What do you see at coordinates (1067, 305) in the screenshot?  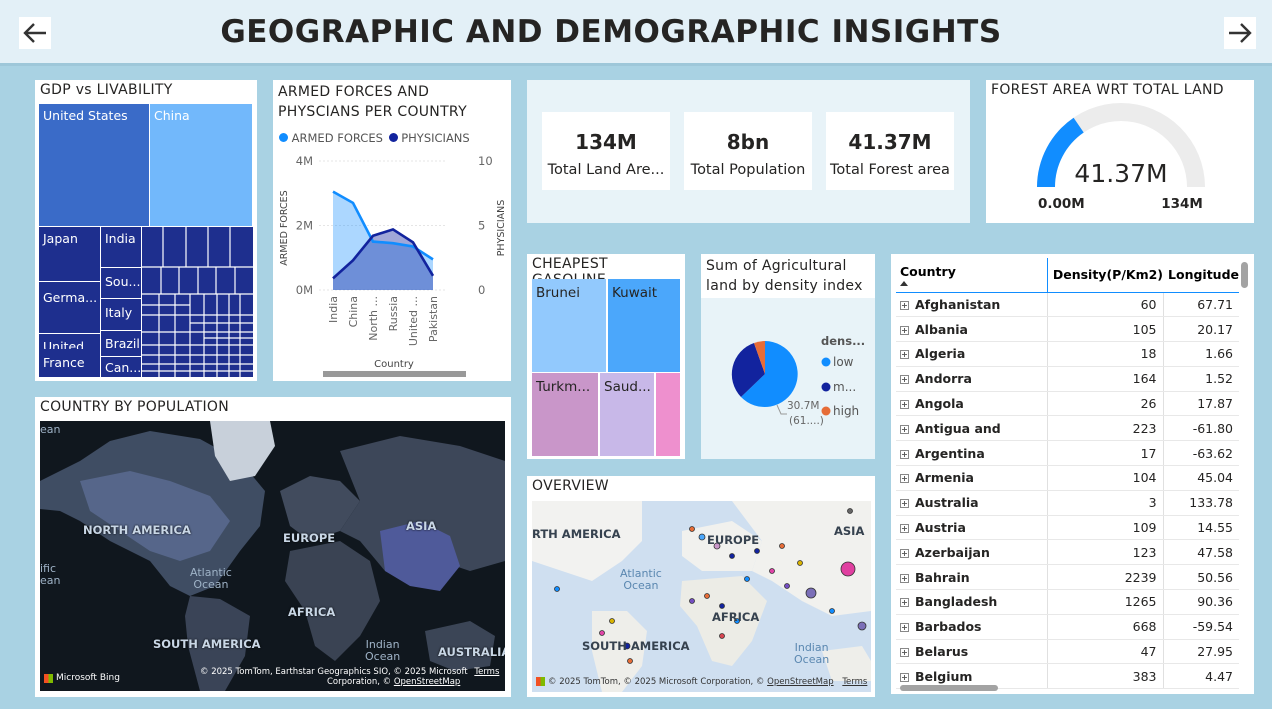 I see `table-row: + Afghanistan 60 67.71` at bounding box center [1067, 305].